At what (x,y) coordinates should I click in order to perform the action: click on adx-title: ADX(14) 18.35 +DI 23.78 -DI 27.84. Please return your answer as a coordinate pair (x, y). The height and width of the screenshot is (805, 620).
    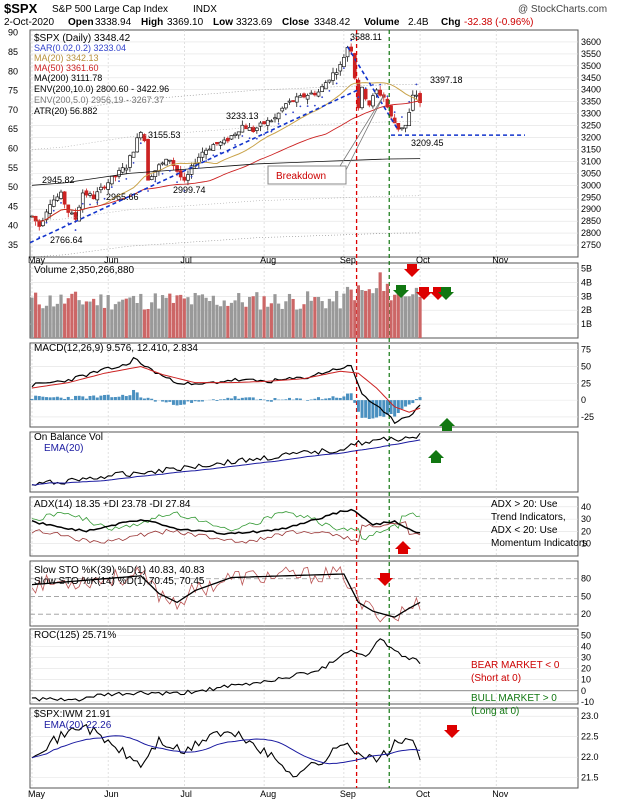
    Looking at the image, I should click on (112, 504).